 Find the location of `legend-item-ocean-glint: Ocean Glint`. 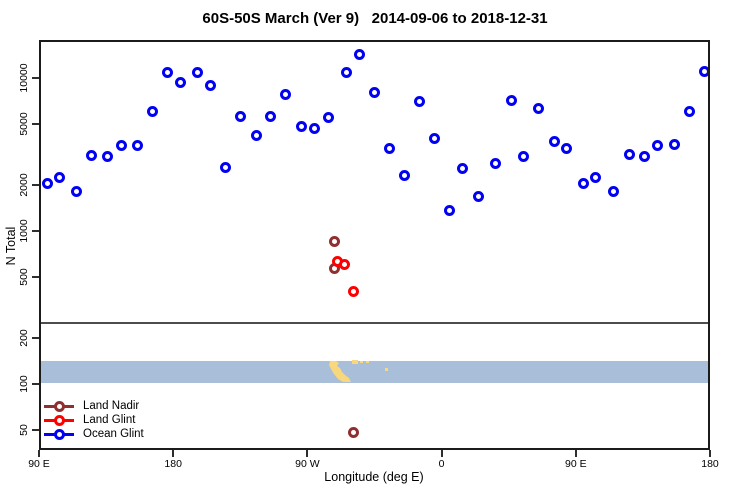

legend-item-ocean-glint: Ocean Glint is located at coordinates (94, 434).